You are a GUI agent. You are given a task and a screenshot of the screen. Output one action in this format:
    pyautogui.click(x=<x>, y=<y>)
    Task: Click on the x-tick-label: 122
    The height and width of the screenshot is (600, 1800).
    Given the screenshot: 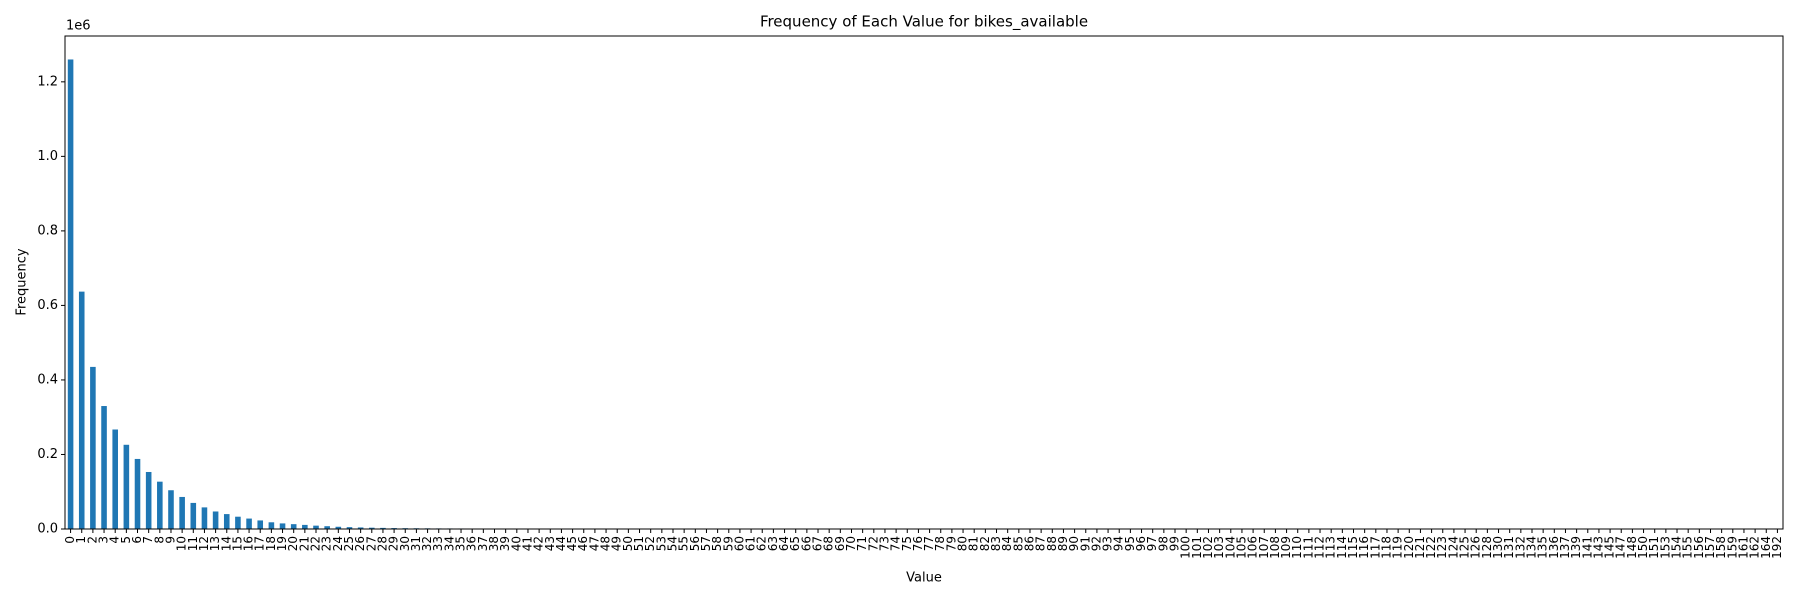 What is the action you would take?
    pyautogui.click(x=1431, y=547)
    